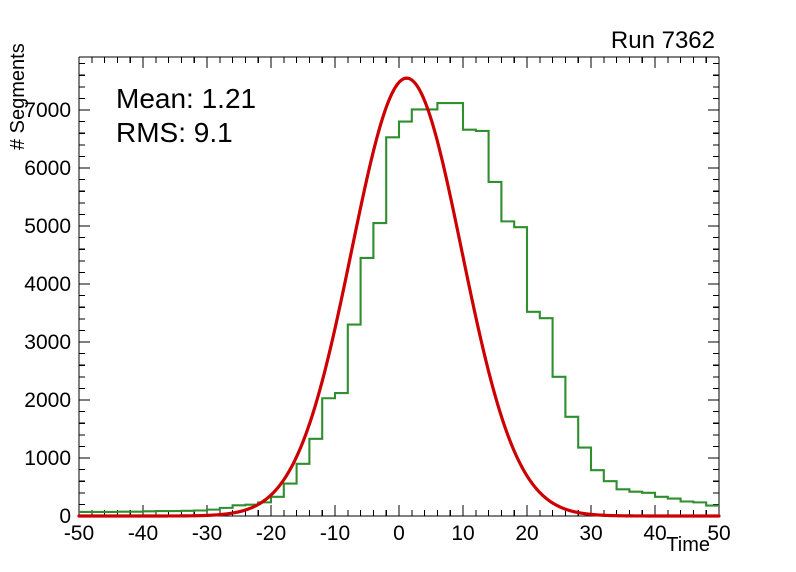 The image size is (796, 572). Describe the element at coordinates (143, 533) in the screenshot. I see `x-tick-label: -40` at that location.